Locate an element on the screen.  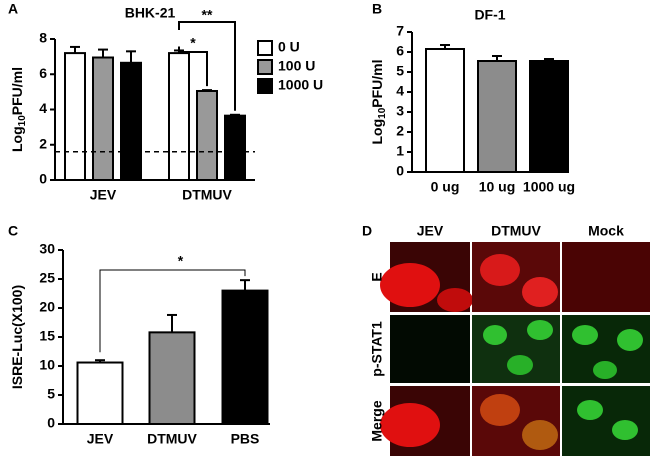
legend-label: 100 U is located at coordinates (296, 66).